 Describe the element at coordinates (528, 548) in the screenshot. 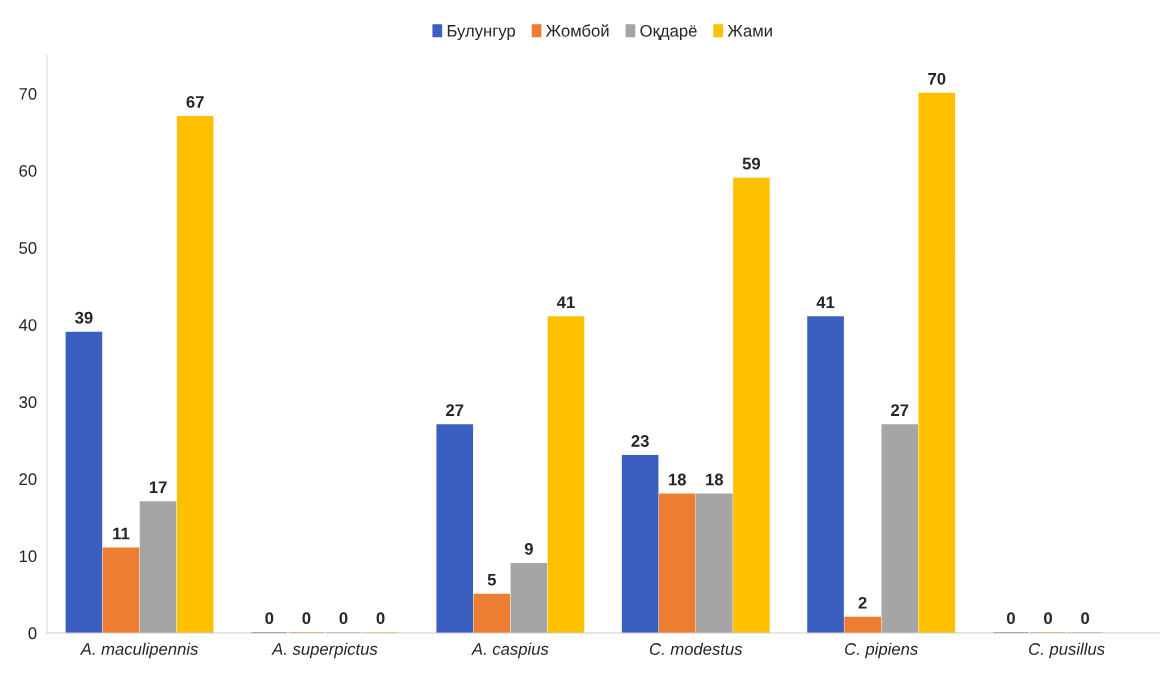

I see `data-label: 9` at that location.